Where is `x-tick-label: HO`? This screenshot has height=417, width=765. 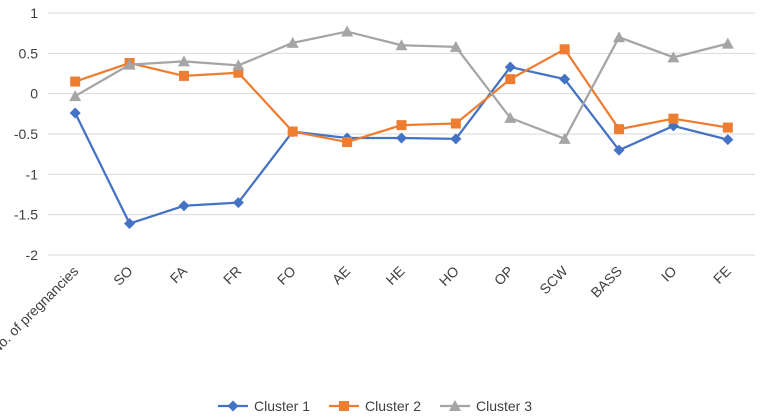 x-tick-label: HO is located at coordinates (449, 276).